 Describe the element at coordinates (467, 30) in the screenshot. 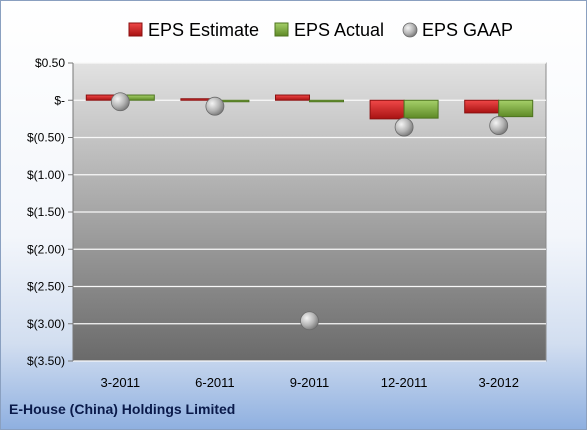

I see `legend-label: EPS GAAP` at that location.